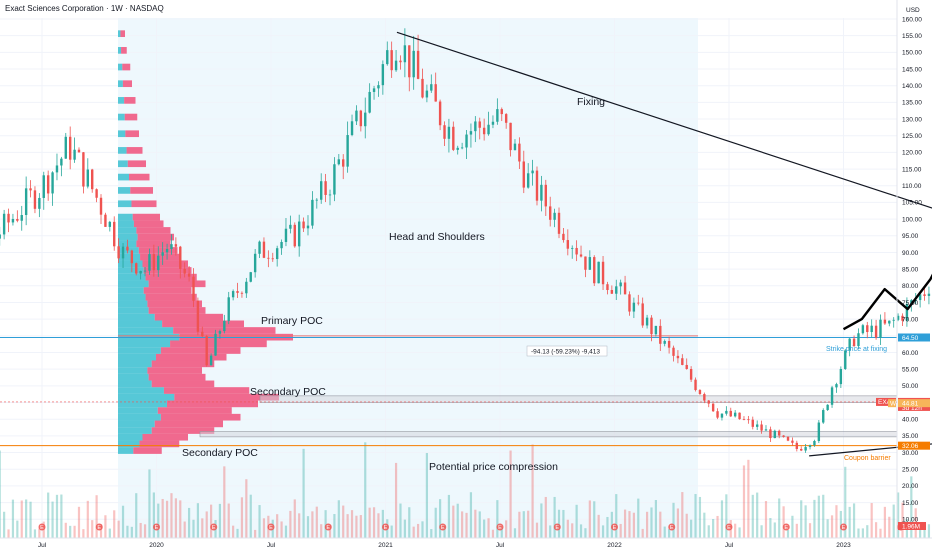  Describe the element at coordinates (893, 403) in the screenshot. I see `ticker-tag-label: W` at that location.